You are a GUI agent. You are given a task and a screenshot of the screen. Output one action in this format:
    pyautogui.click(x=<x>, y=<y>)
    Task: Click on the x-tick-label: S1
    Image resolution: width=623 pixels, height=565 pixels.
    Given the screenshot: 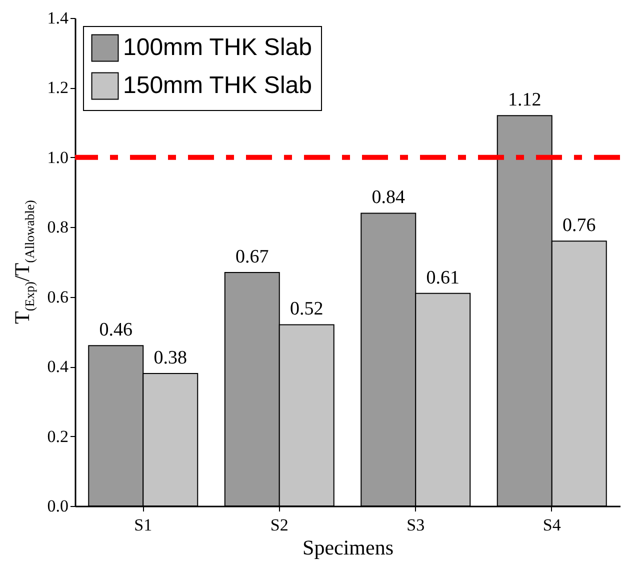 What is the action you would take?
    pyautogui.click(x=143, y=525)
    